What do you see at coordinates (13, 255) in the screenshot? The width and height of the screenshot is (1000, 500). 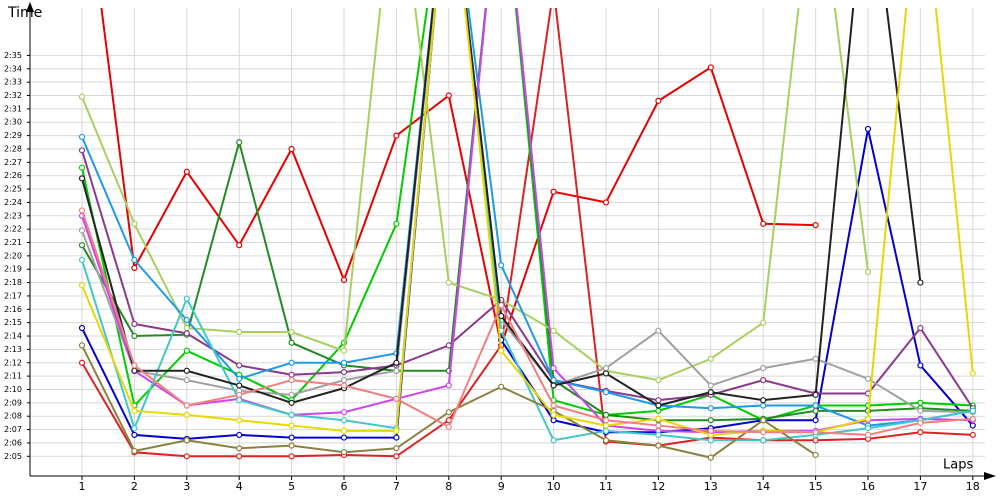 I see `y-tick-label: 2:20` at bounding box center [13, 255].